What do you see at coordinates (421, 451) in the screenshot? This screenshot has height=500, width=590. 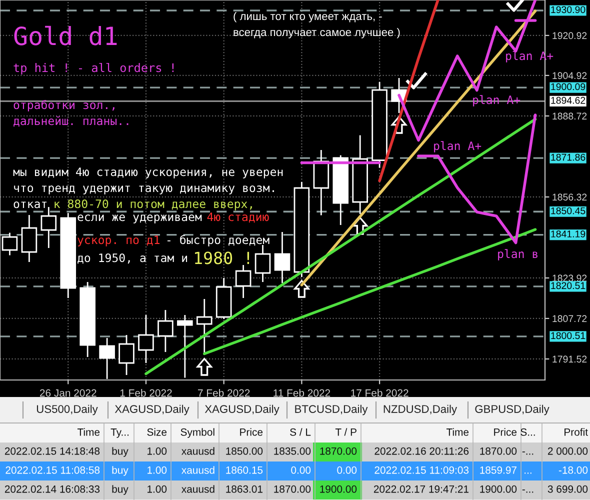 I see `text: 2022.02.16 20:11:26` at bounding box center [421, 451].